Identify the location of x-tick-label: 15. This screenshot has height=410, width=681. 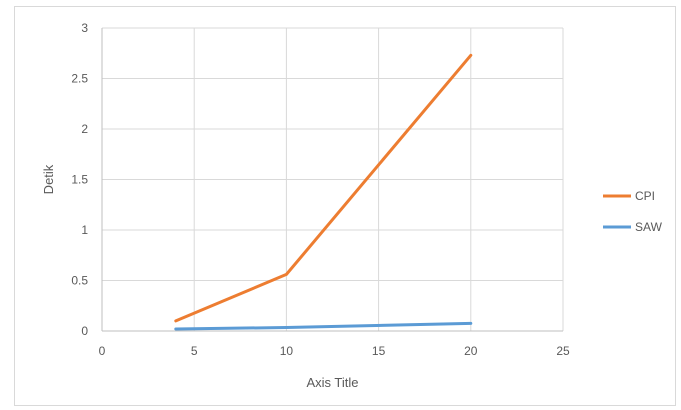
(379, 351).